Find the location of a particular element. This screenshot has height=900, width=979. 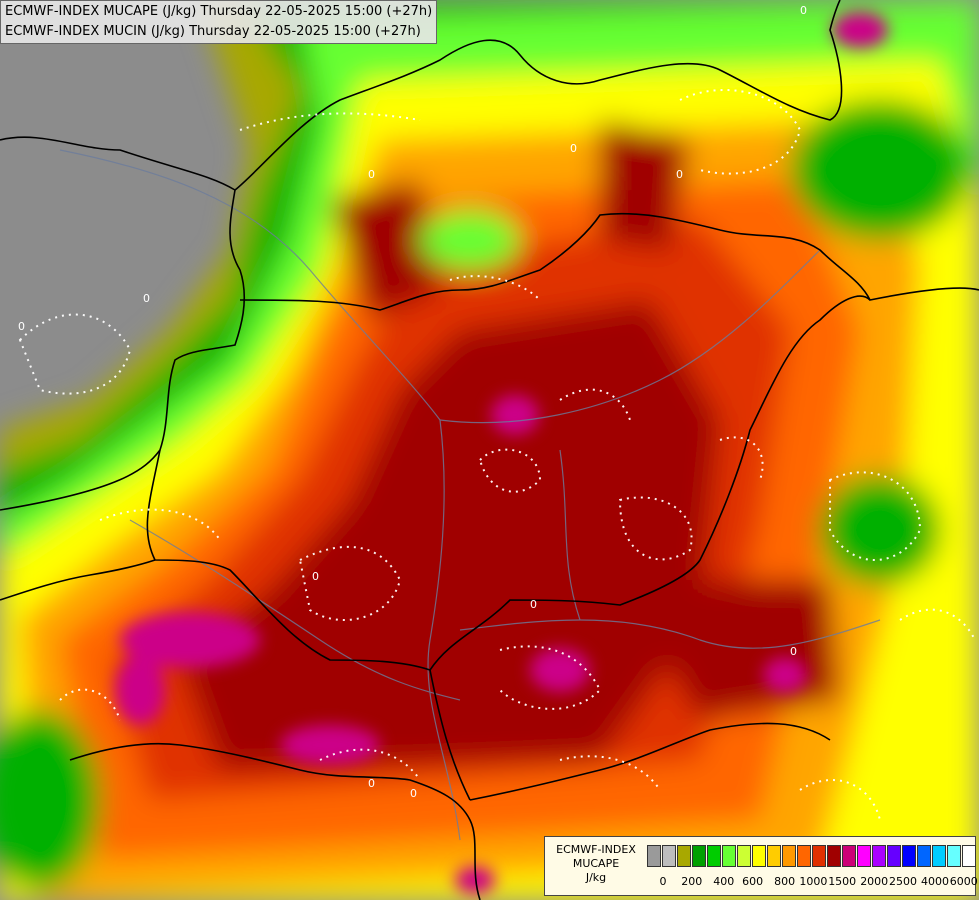

legend-tick-label: 1000 is located at coordinates (813, 881).